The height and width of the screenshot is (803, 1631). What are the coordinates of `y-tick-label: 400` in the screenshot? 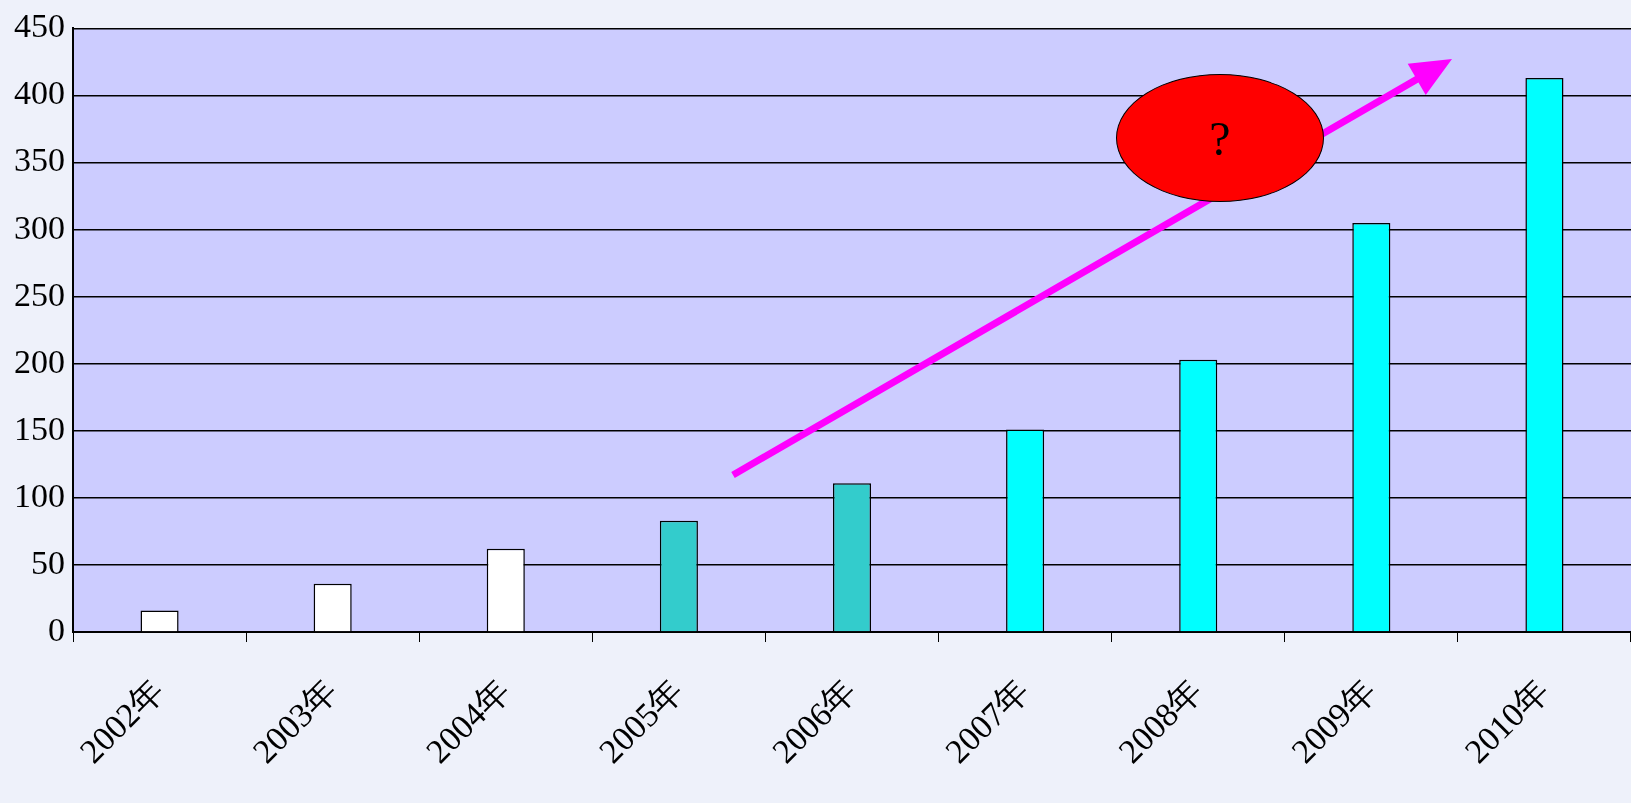 It's located at (39, 93).